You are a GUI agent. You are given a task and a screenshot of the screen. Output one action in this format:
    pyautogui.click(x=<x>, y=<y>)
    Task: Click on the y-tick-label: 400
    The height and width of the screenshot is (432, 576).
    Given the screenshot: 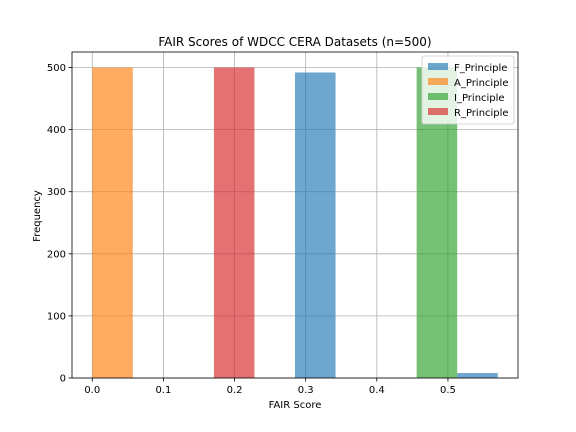 What is the action you would take?
    pyautogui.click(x=56, y=130)
    